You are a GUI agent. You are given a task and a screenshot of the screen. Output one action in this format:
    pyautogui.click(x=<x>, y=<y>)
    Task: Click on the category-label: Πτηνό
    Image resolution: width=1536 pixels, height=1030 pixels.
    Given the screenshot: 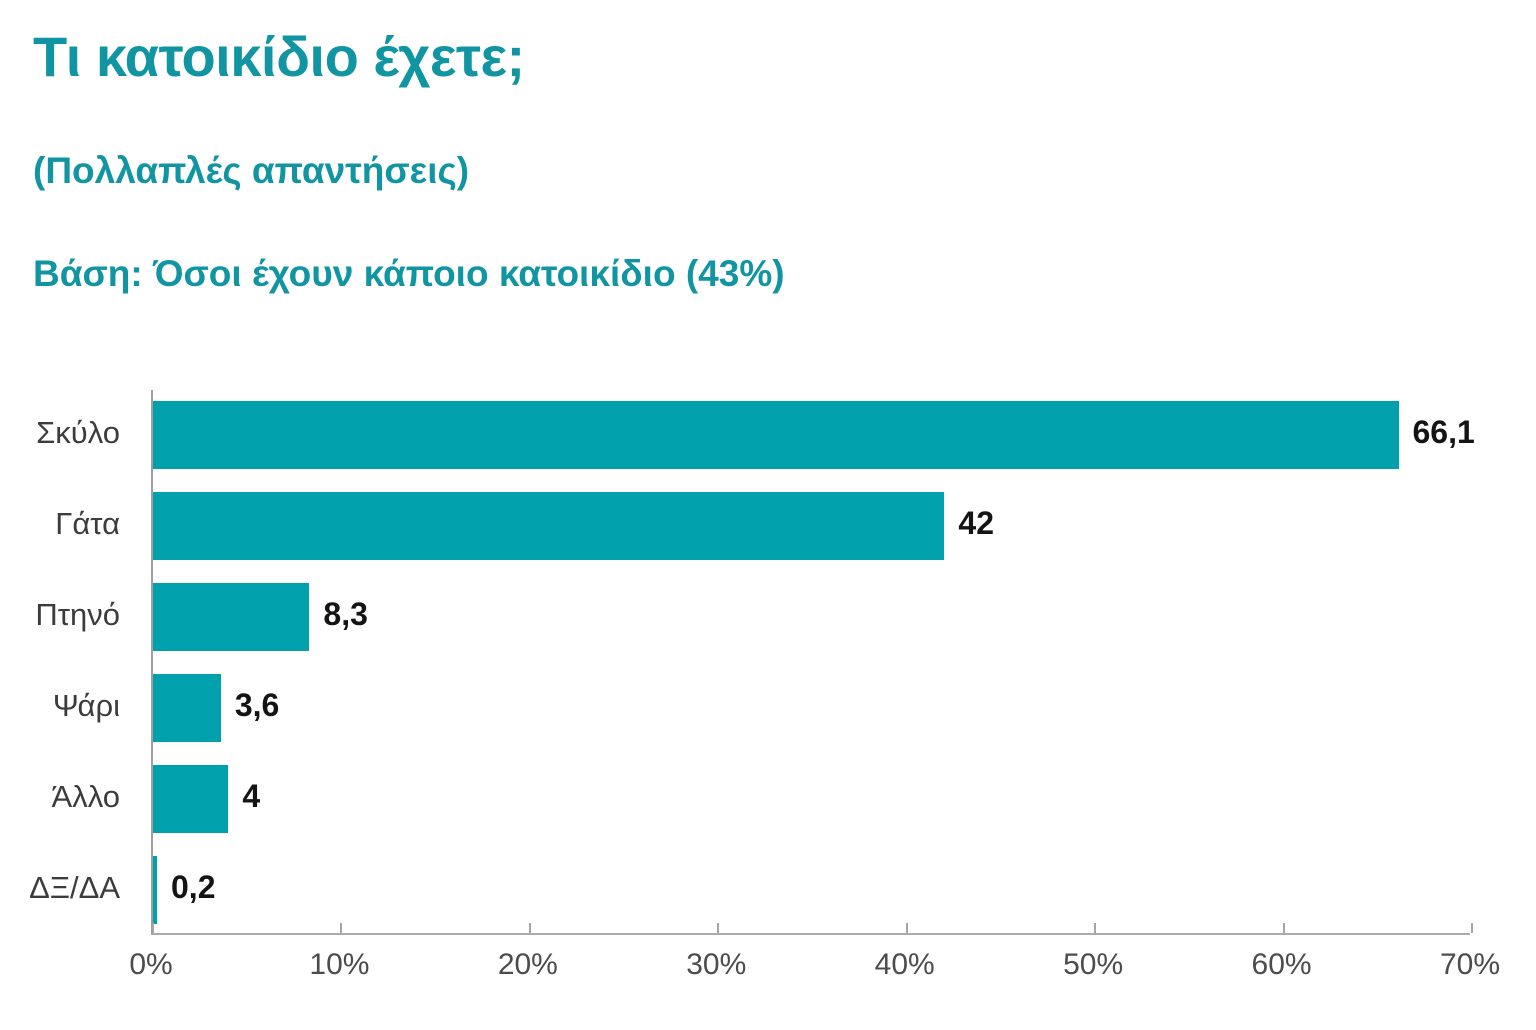 What is the action you would take?
    pyautogui.click(x=77, y=615)
    